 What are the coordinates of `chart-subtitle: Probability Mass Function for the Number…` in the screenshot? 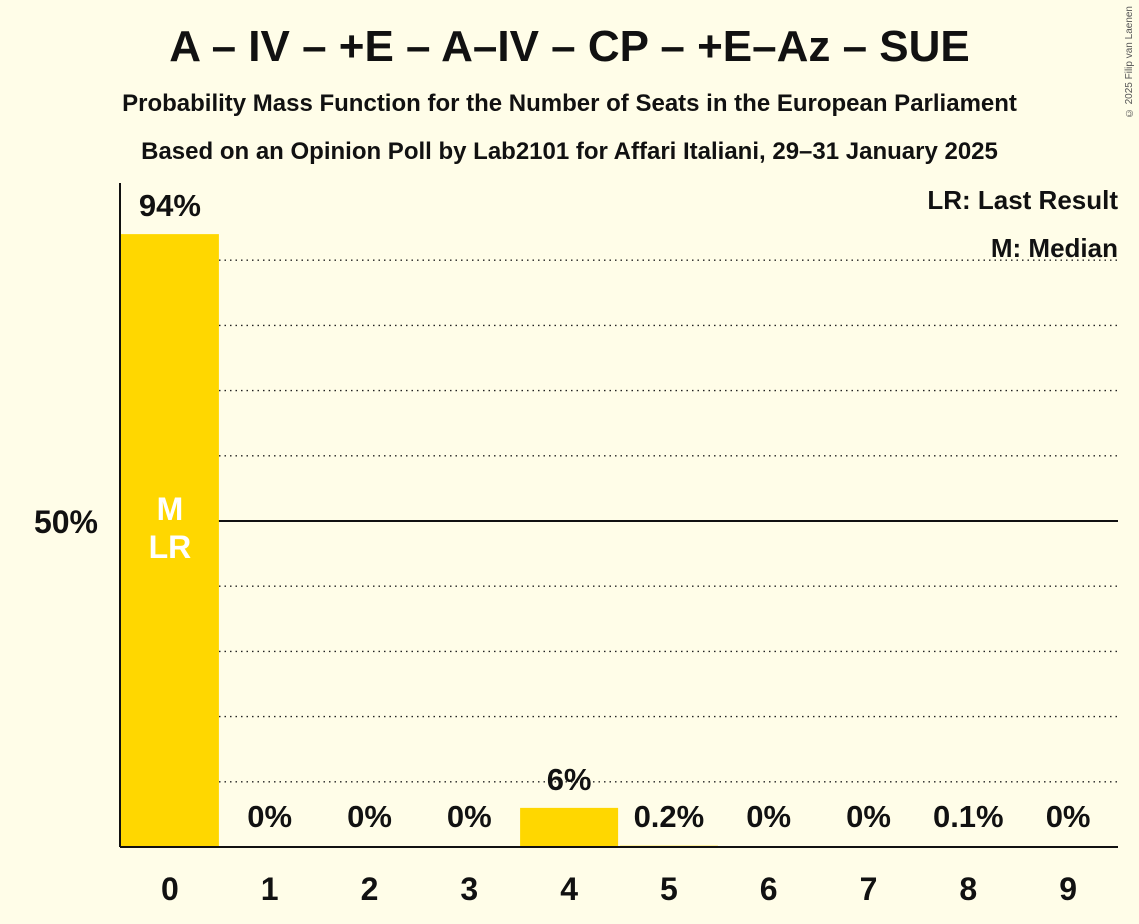 It's located at (569, 103).